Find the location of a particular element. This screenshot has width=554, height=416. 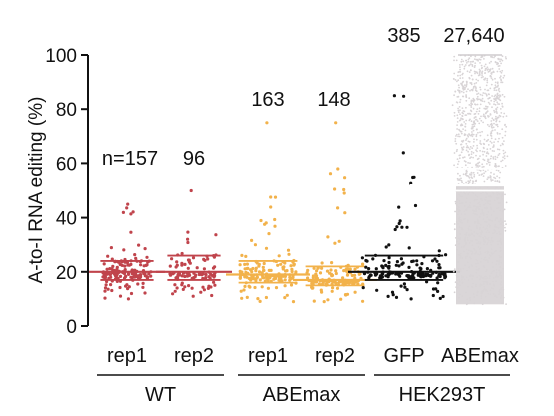

y-tick-label: 40 is located at coordinates (66, 219).